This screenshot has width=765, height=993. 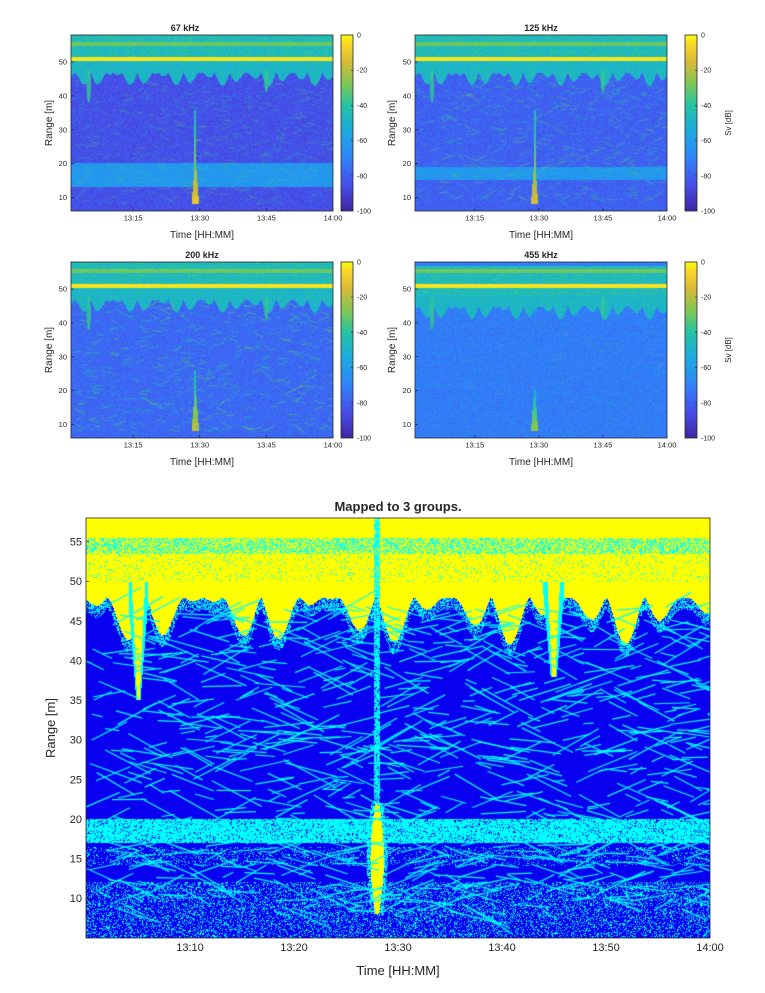 What do you see at coordinates (294, 948) in the screenshot?
I see `x-tick-label: 13:20` at bounding box center [294, 948].